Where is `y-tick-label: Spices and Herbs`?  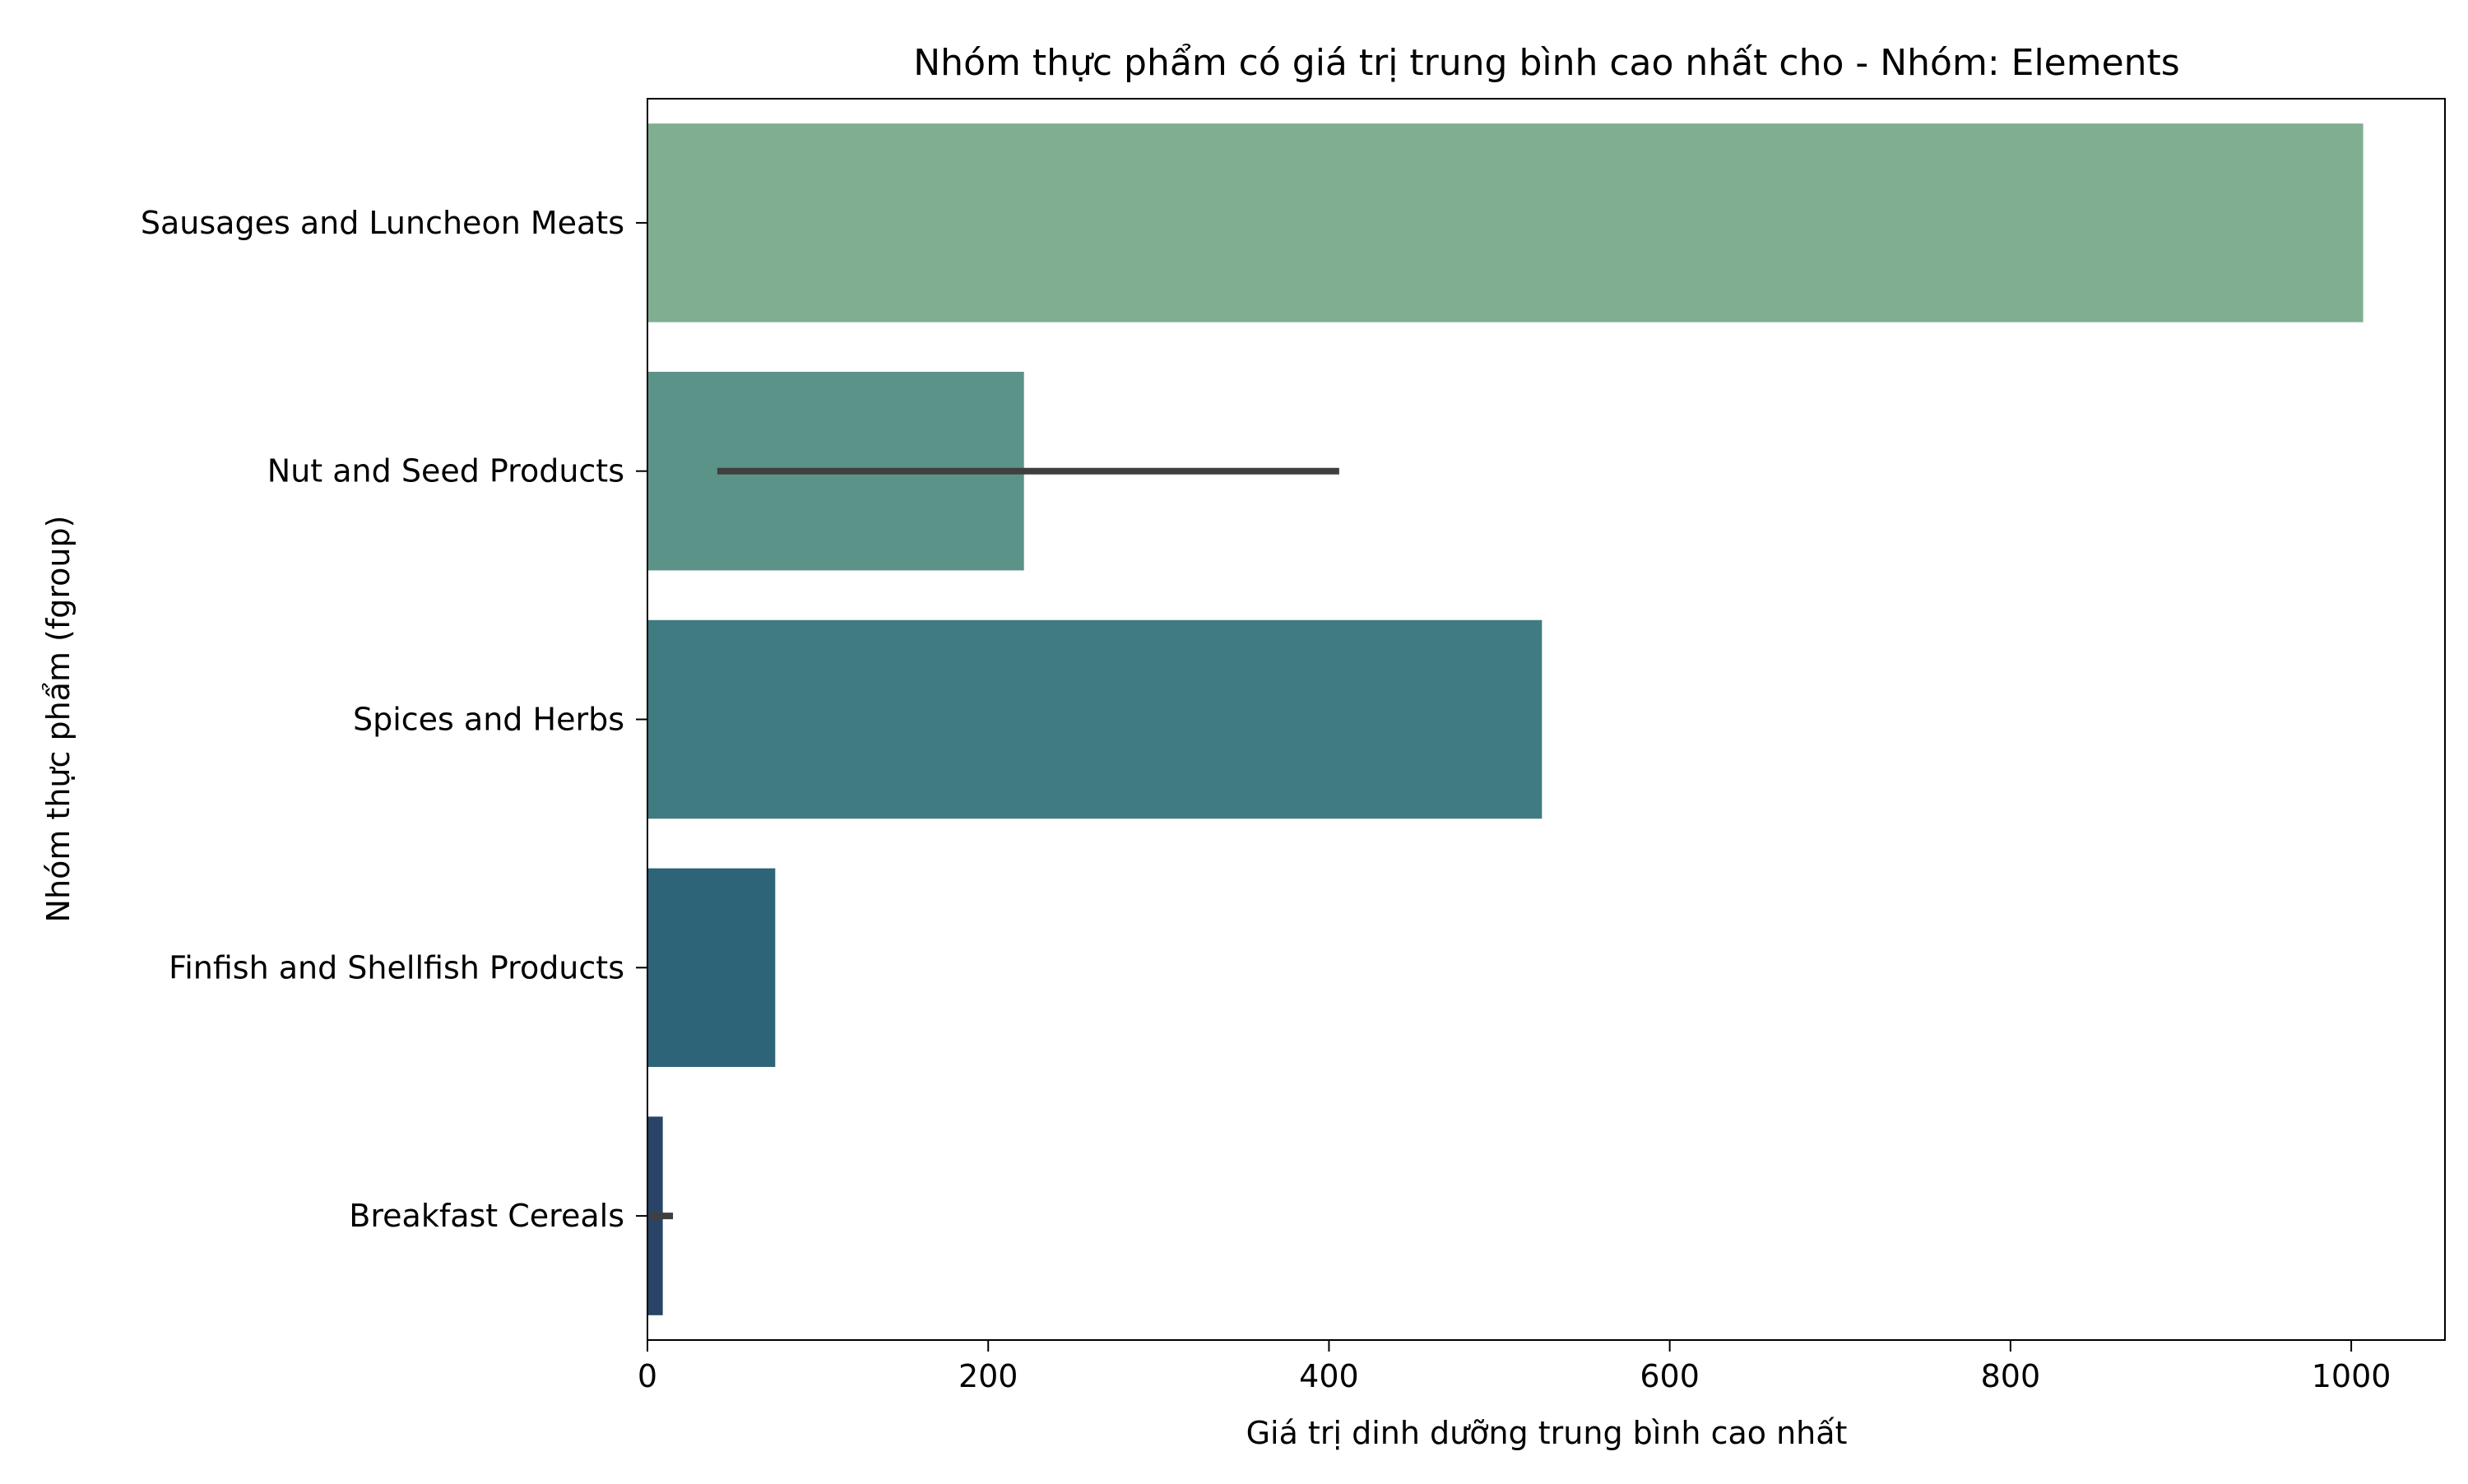
y-tick-label: Spices and Herbs is located at coordinates (488, 720).